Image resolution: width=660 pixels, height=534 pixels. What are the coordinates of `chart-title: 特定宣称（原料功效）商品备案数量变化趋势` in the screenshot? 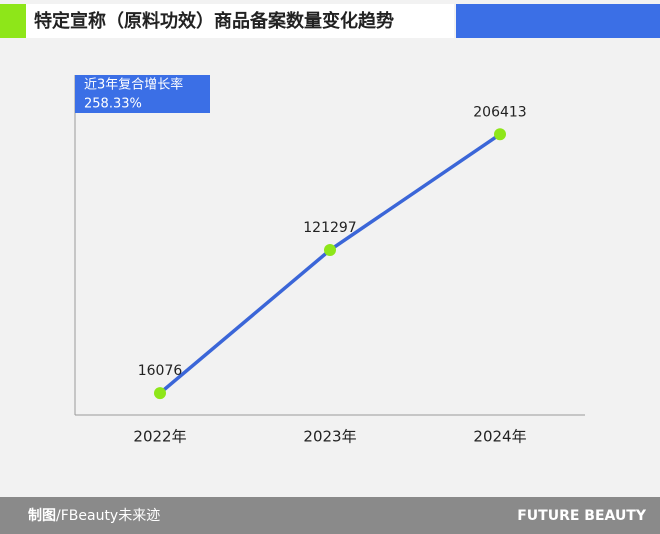 It's located at (214, 21).